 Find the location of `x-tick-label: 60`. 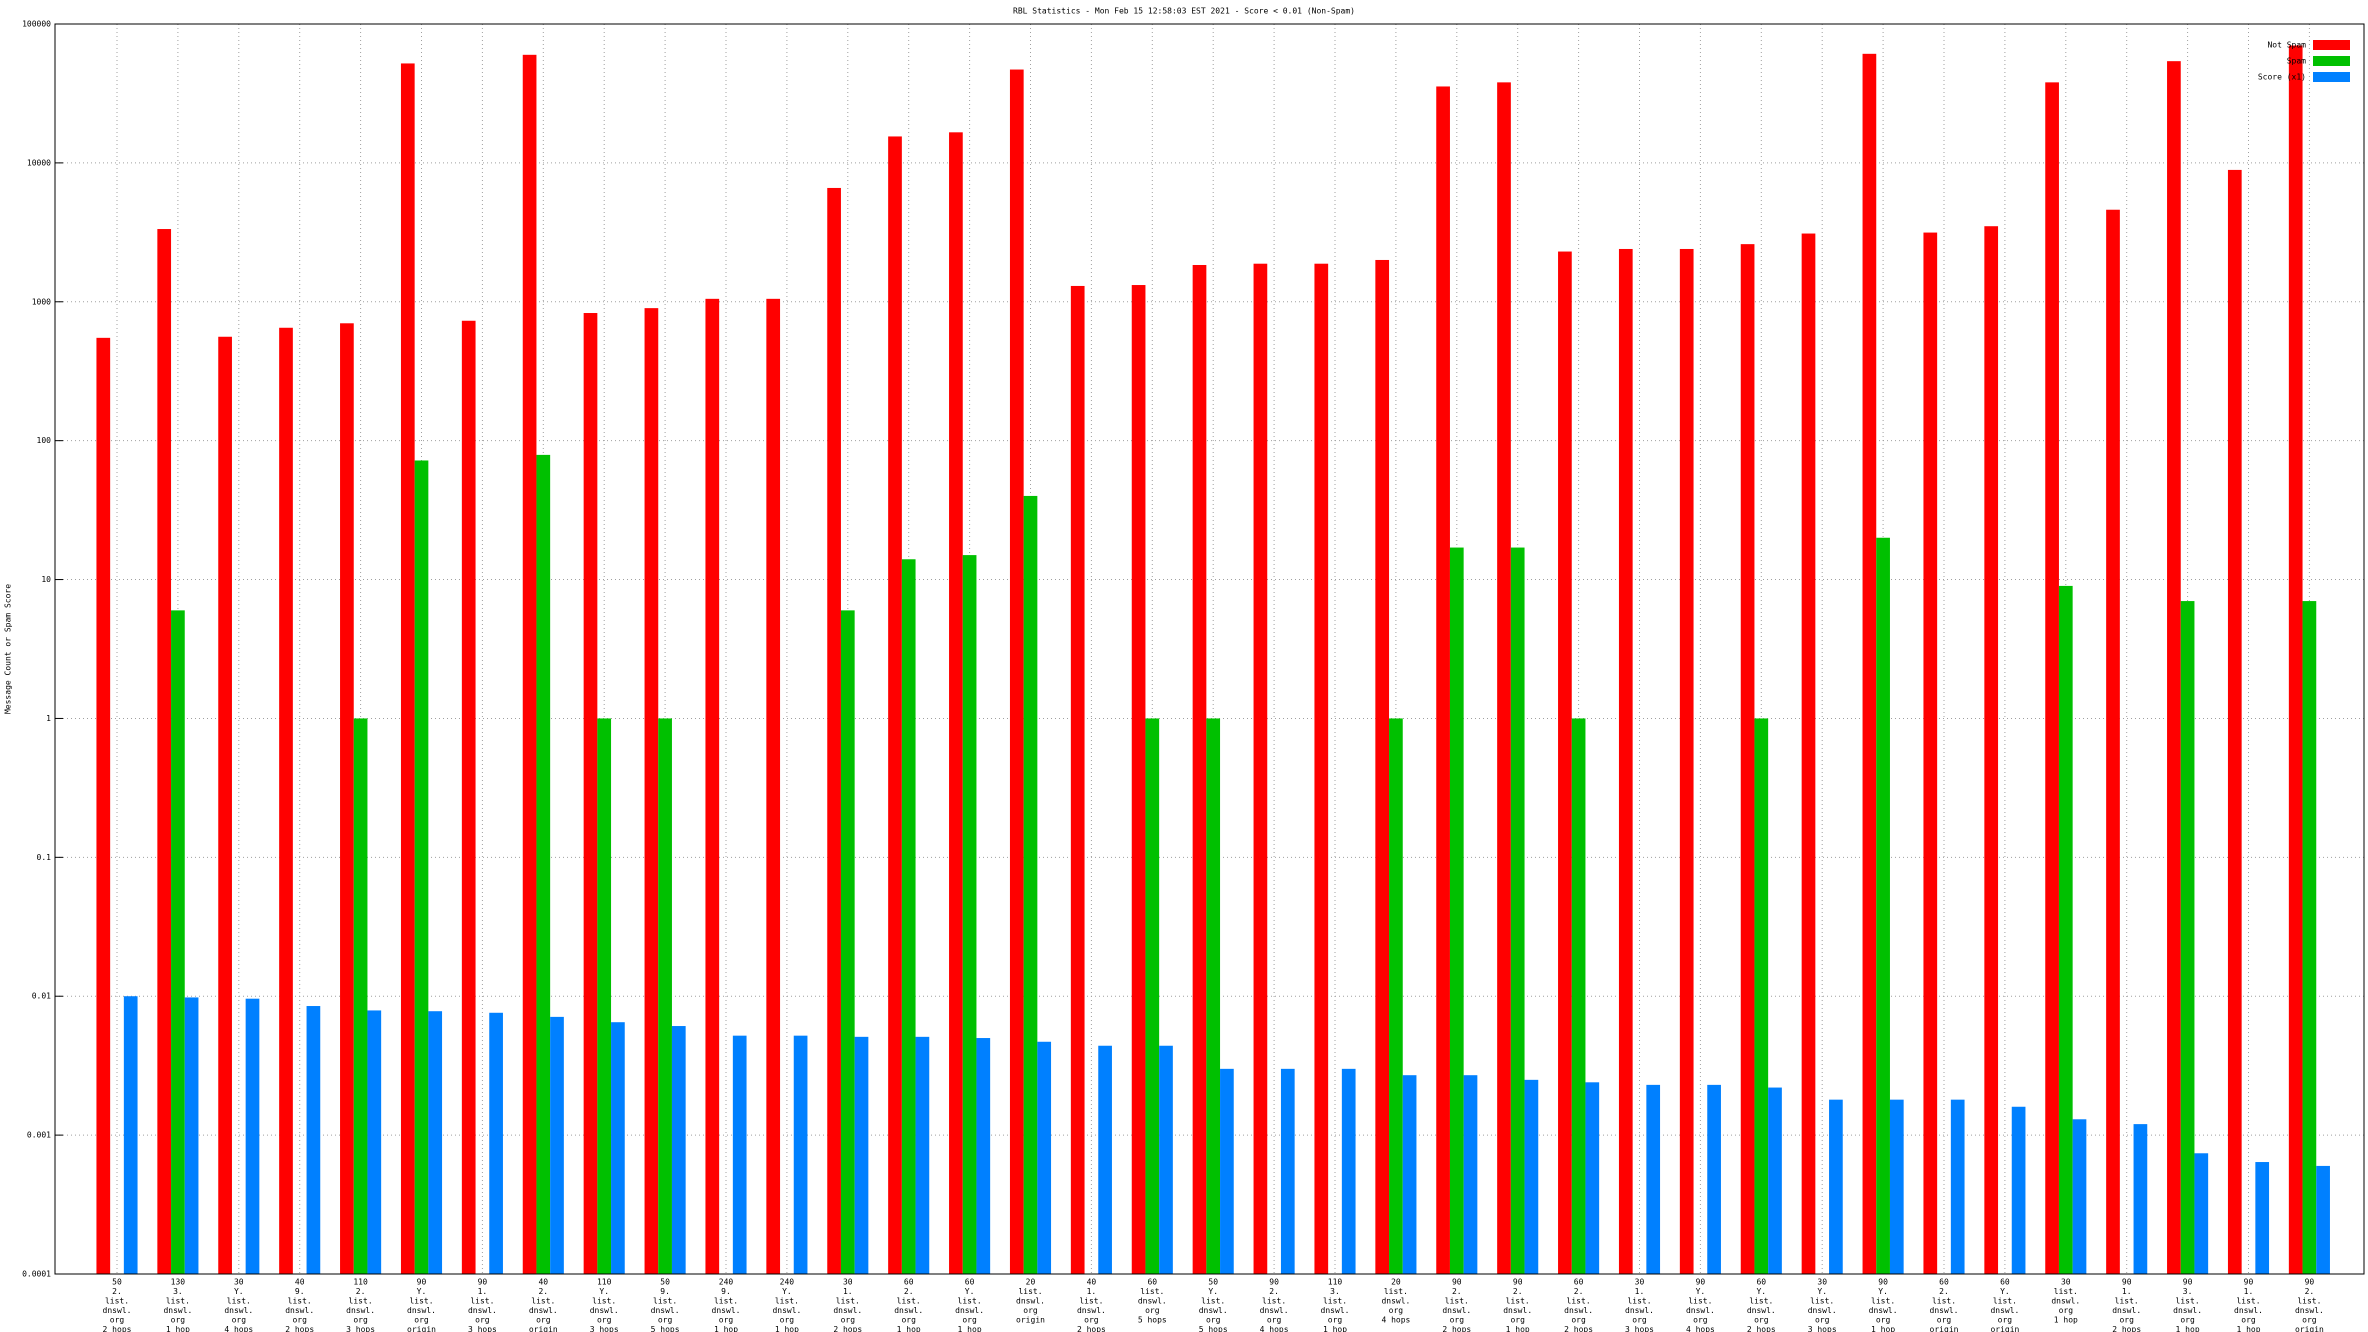

x-tick-label: 60 is located at coordinates (909, 1282).